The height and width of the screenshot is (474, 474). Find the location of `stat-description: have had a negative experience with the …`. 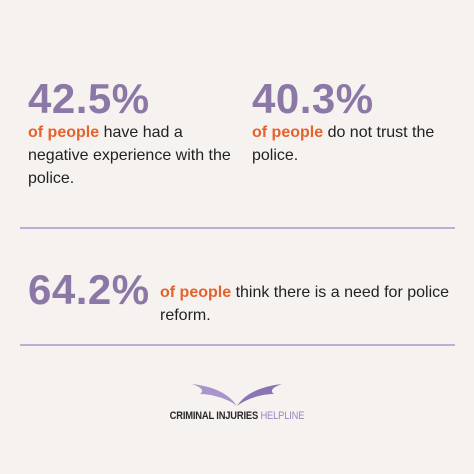

stat-description: have had a negative experience with the … is located at coordinates (129, 155).